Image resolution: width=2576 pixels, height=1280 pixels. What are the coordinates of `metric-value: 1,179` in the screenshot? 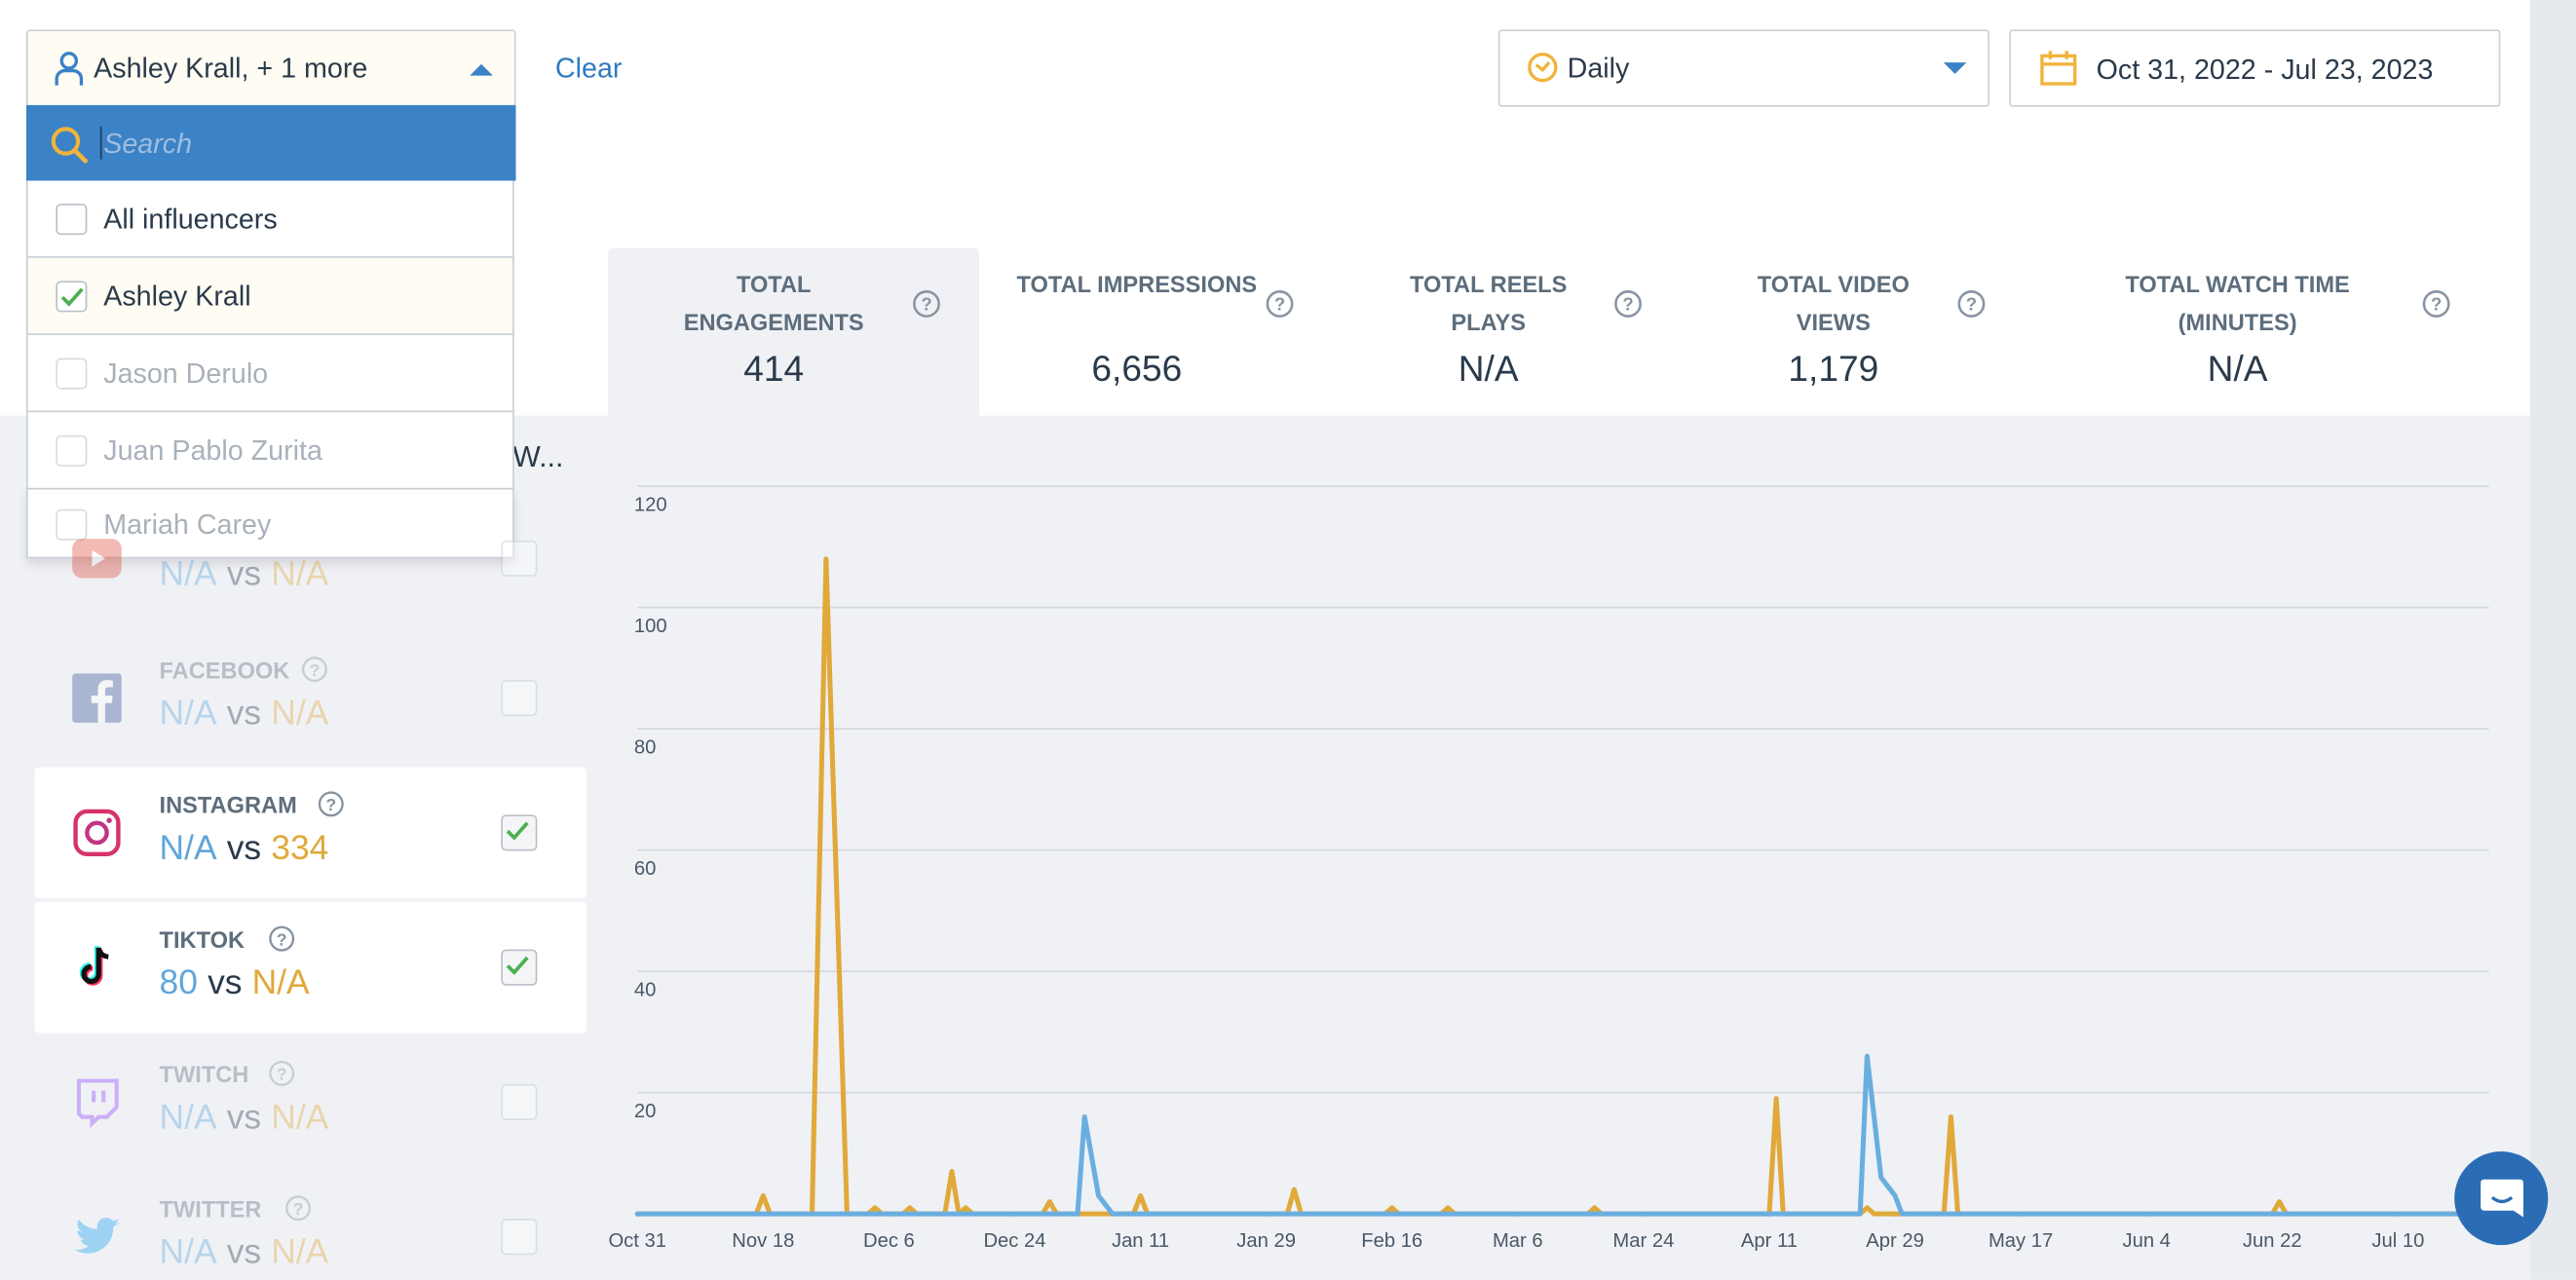 It's located at (1833, 369).